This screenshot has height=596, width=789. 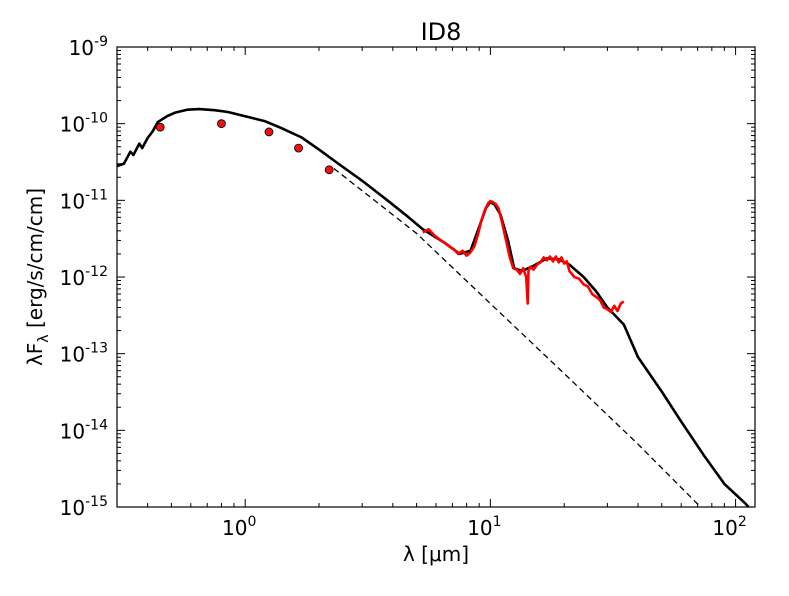 I want to click on y-tick-label: 10-15, so click(x=84, y=507).